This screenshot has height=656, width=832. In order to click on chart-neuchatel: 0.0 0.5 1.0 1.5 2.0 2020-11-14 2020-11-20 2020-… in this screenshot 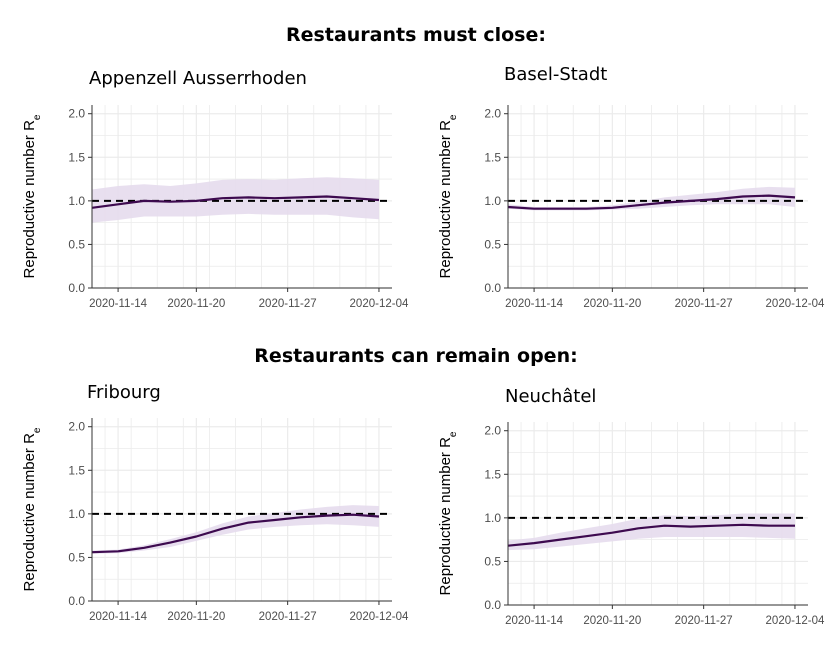, I will do `click(631, 524)`.